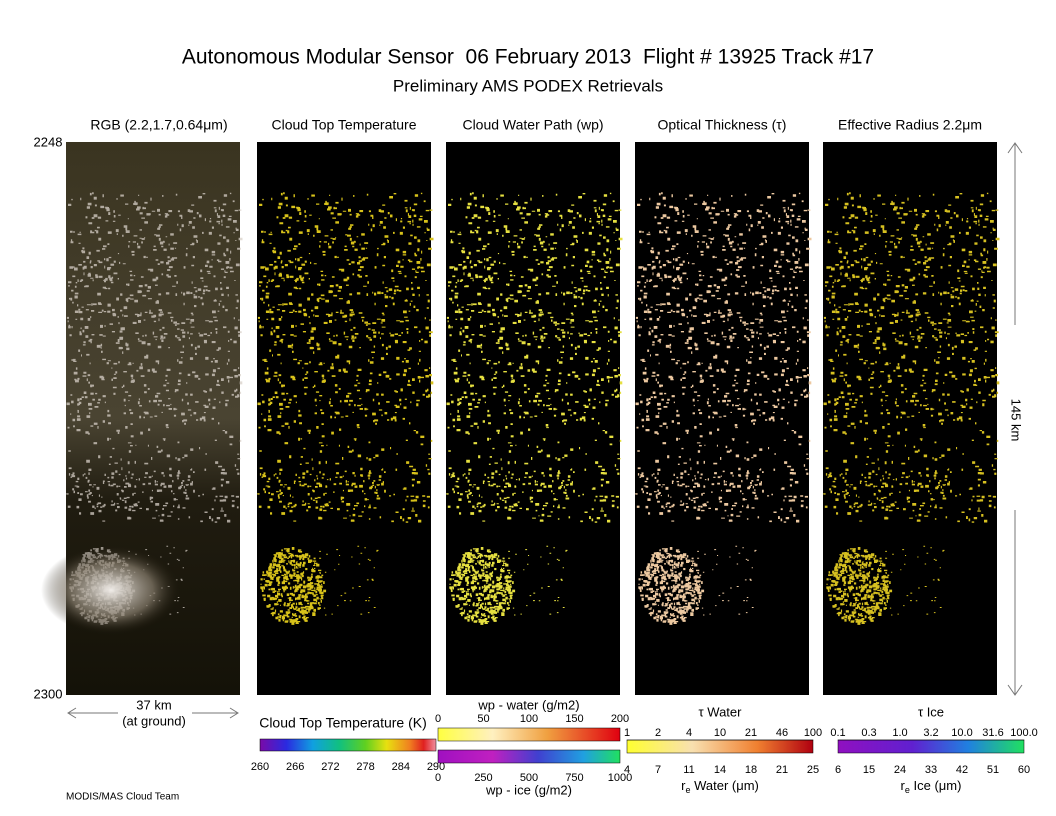 The image size is (1056, 816). What do you see at coordinates (574, 778) in the screenshot?
I see `colorbar-tick-label: 750` at bounding box center [574, 778].